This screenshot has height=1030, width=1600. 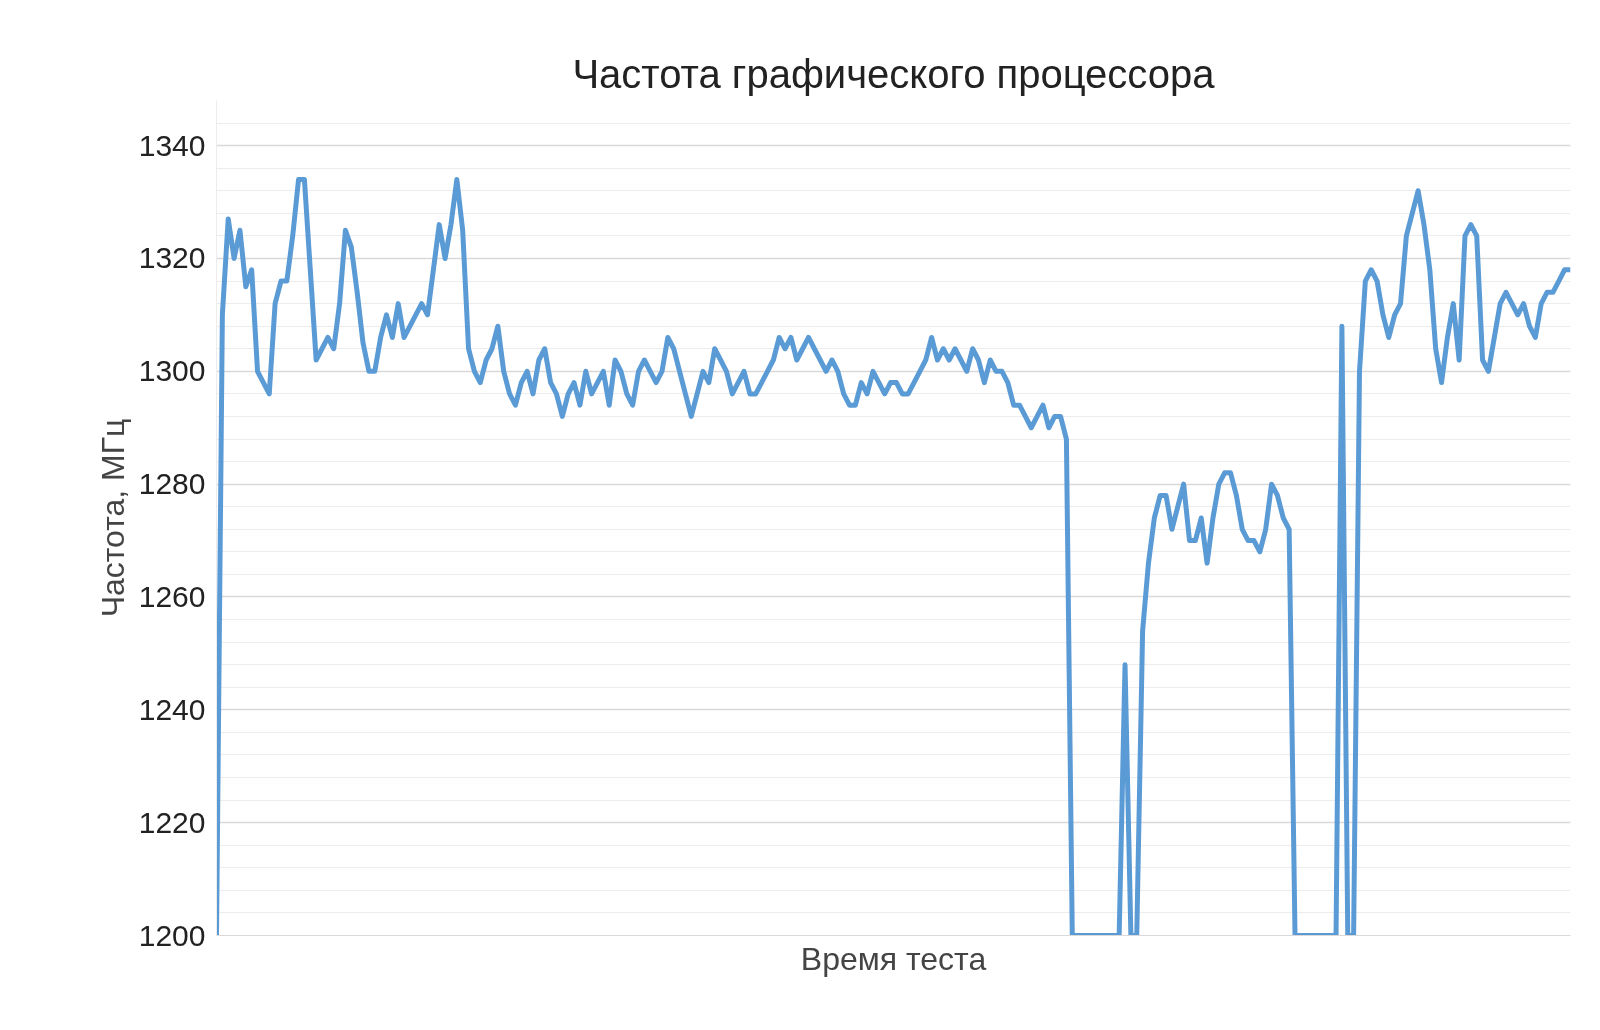 What do you see at coordinates (893, 958) in the screenshot?
I see `x-axis-title: Время теста` at bounding box center [893, 958].